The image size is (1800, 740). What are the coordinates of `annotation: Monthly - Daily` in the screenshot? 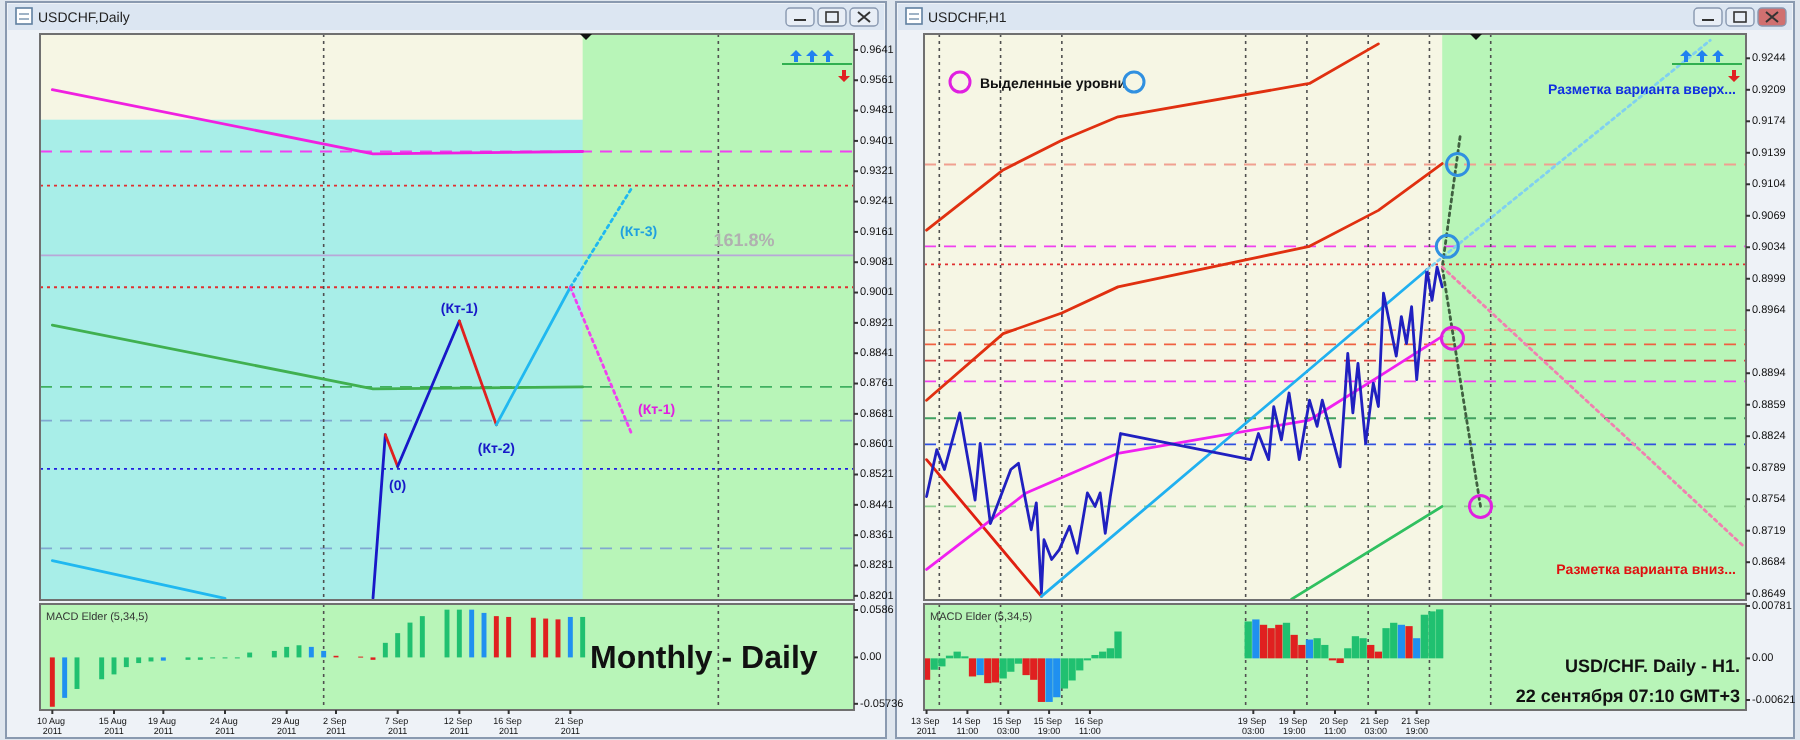 It's located at (704, 659).